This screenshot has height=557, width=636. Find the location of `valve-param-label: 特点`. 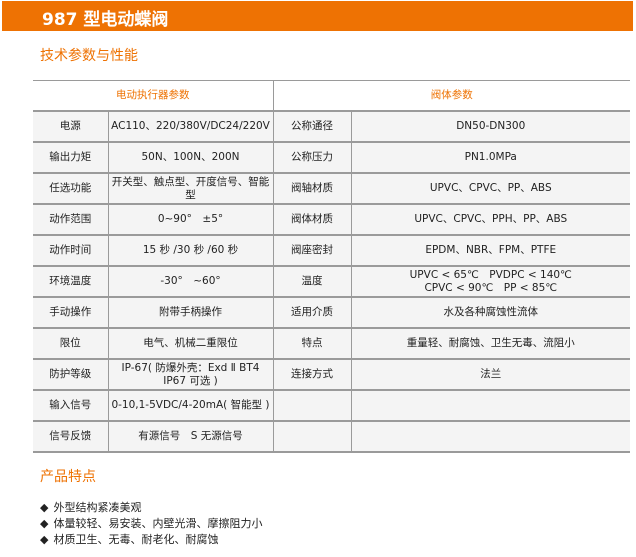

valve-param-label: 特点 is located at coordinates (312, 344).